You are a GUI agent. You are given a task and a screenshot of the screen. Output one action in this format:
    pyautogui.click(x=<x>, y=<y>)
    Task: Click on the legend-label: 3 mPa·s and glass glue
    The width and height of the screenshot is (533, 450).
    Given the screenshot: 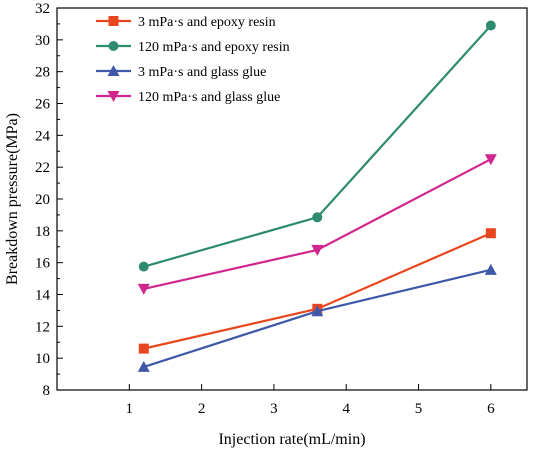 What is the action you would take?
    pyautogui.click(x=202, y=72)
    